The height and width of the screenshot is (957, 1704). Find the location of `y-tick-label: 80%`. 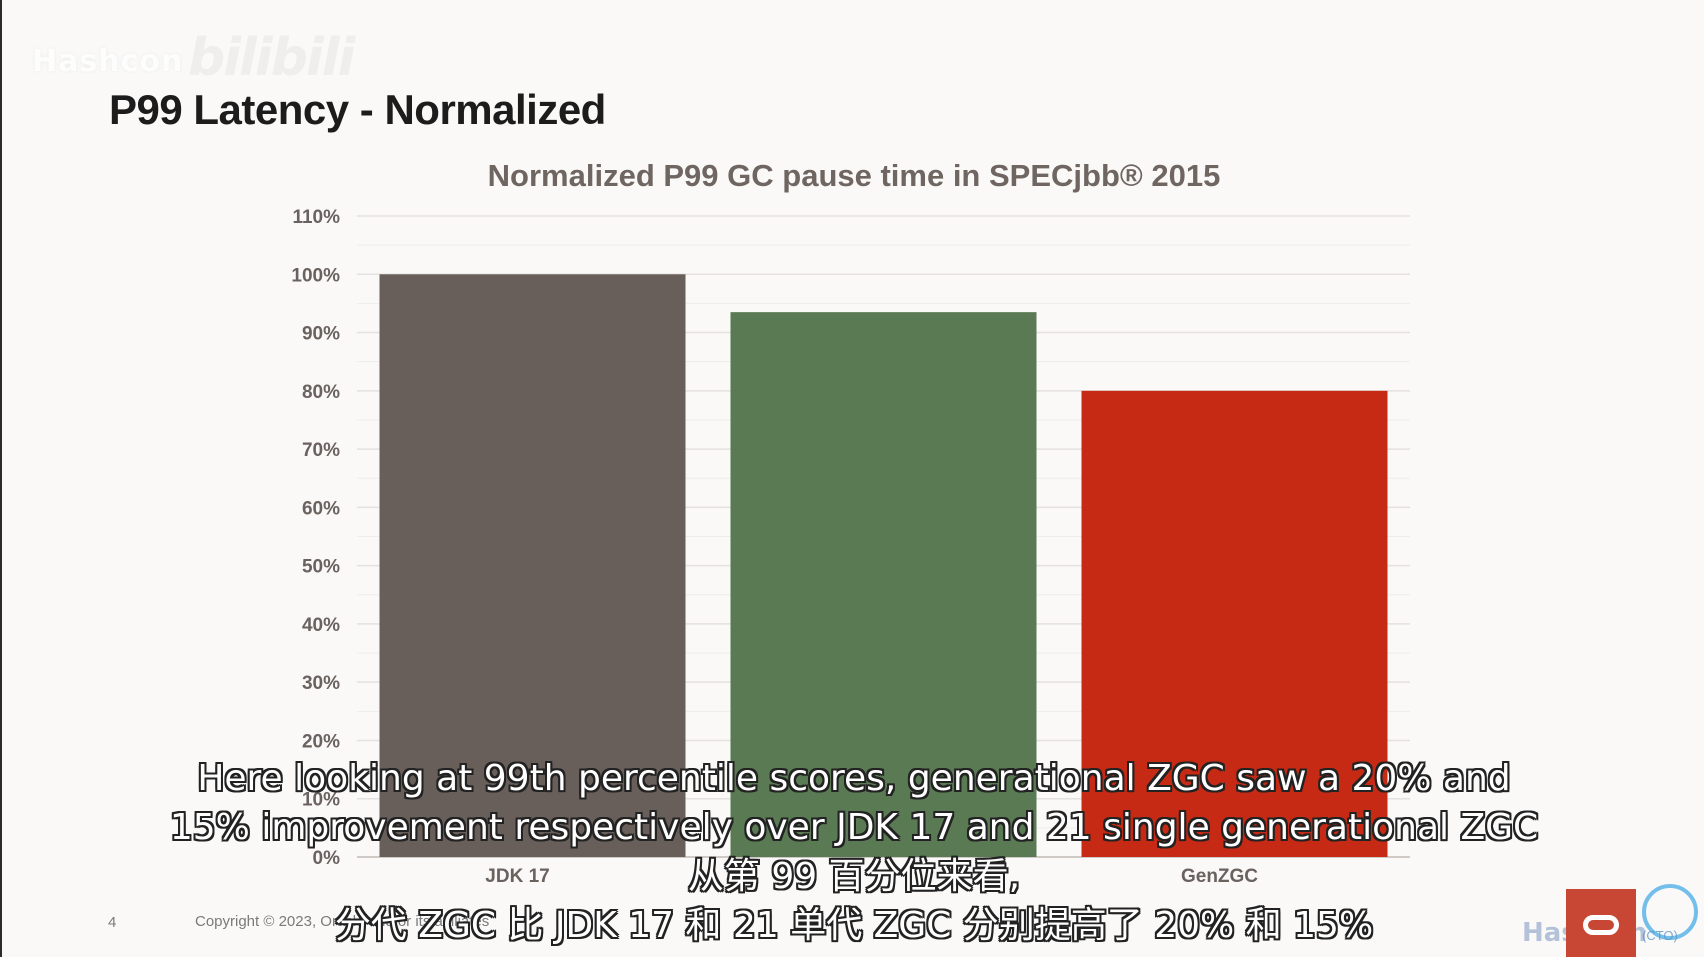

y-tick-label: 80% is located at coordinates (321, 392).